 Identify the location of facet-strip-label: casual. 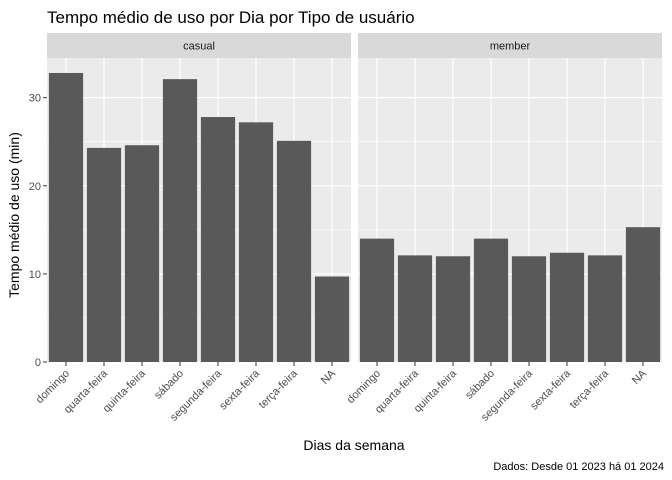
(199, 47).